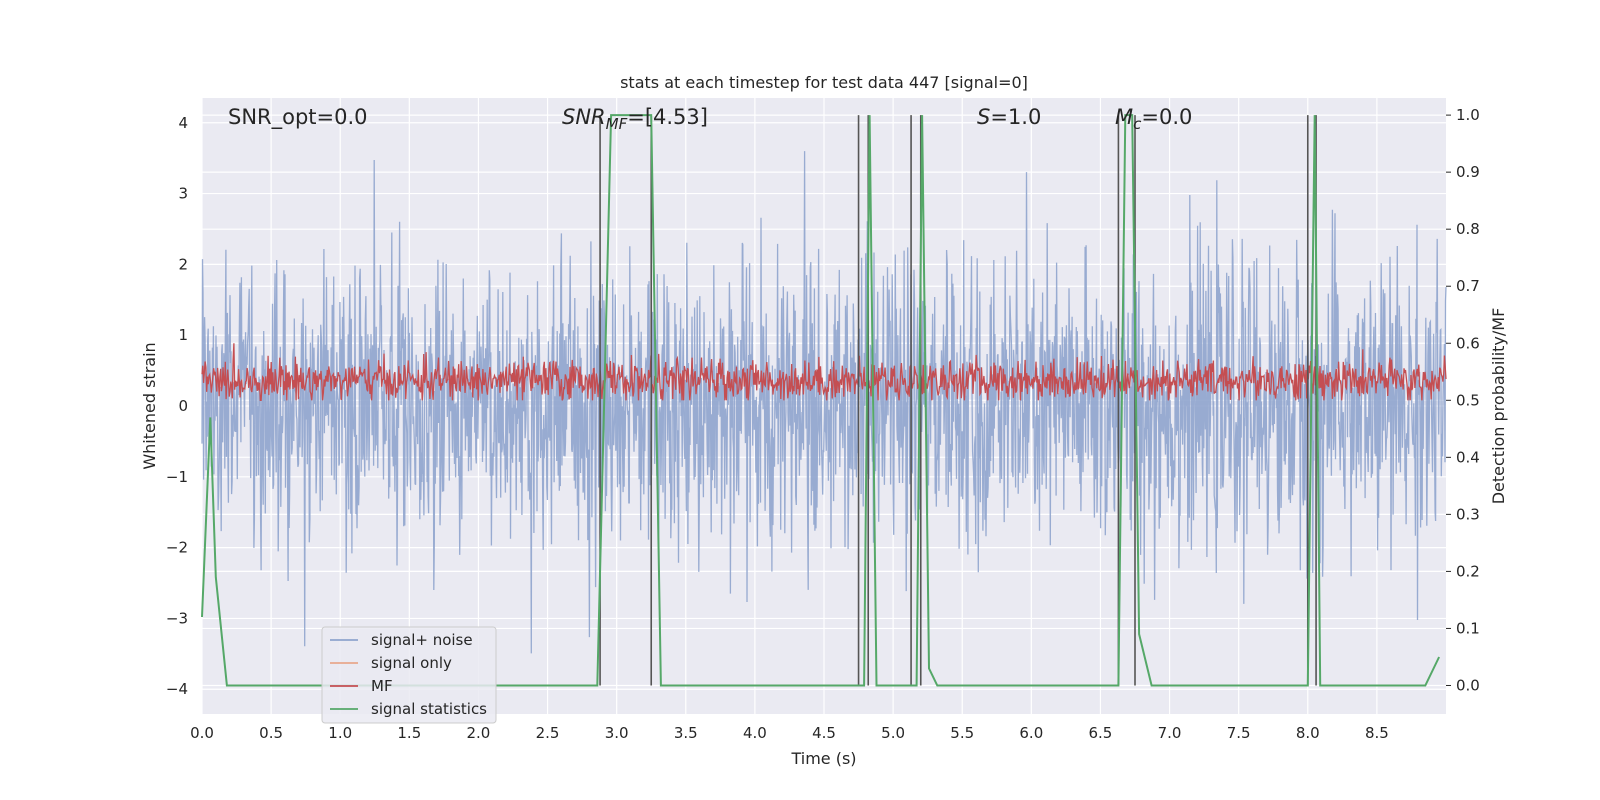 The width and height of the screenshot is (1600, 800). I want to click on annotation-snr-mf: SNRMF=[4.53], so click(635, 119).